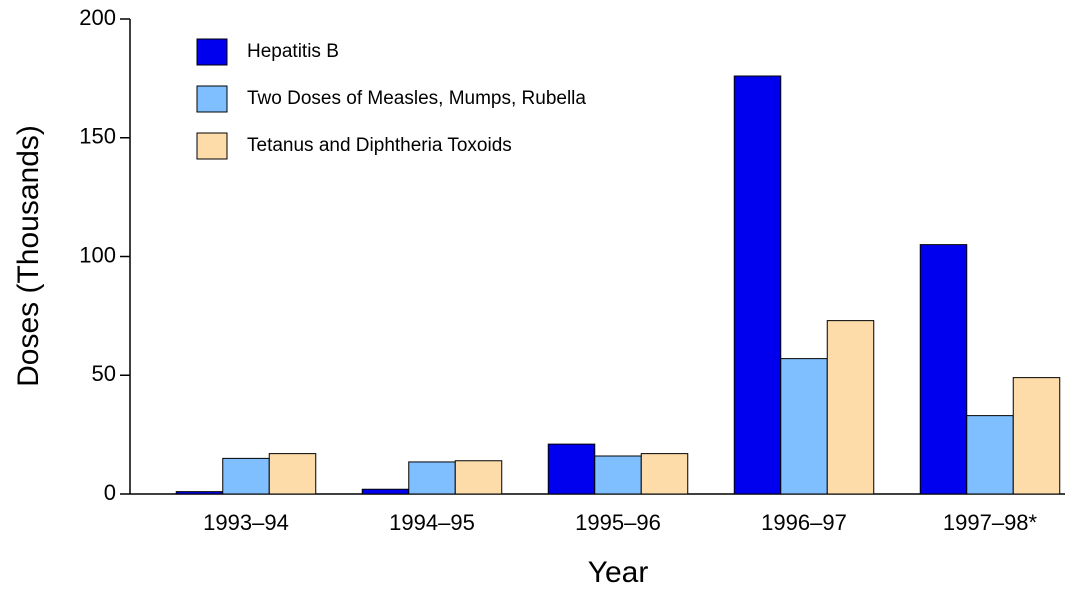  Describe the element at coordinates (28, 256) in the screenshot. I see `y-axis-title: Doses (Thousands)` at that location.